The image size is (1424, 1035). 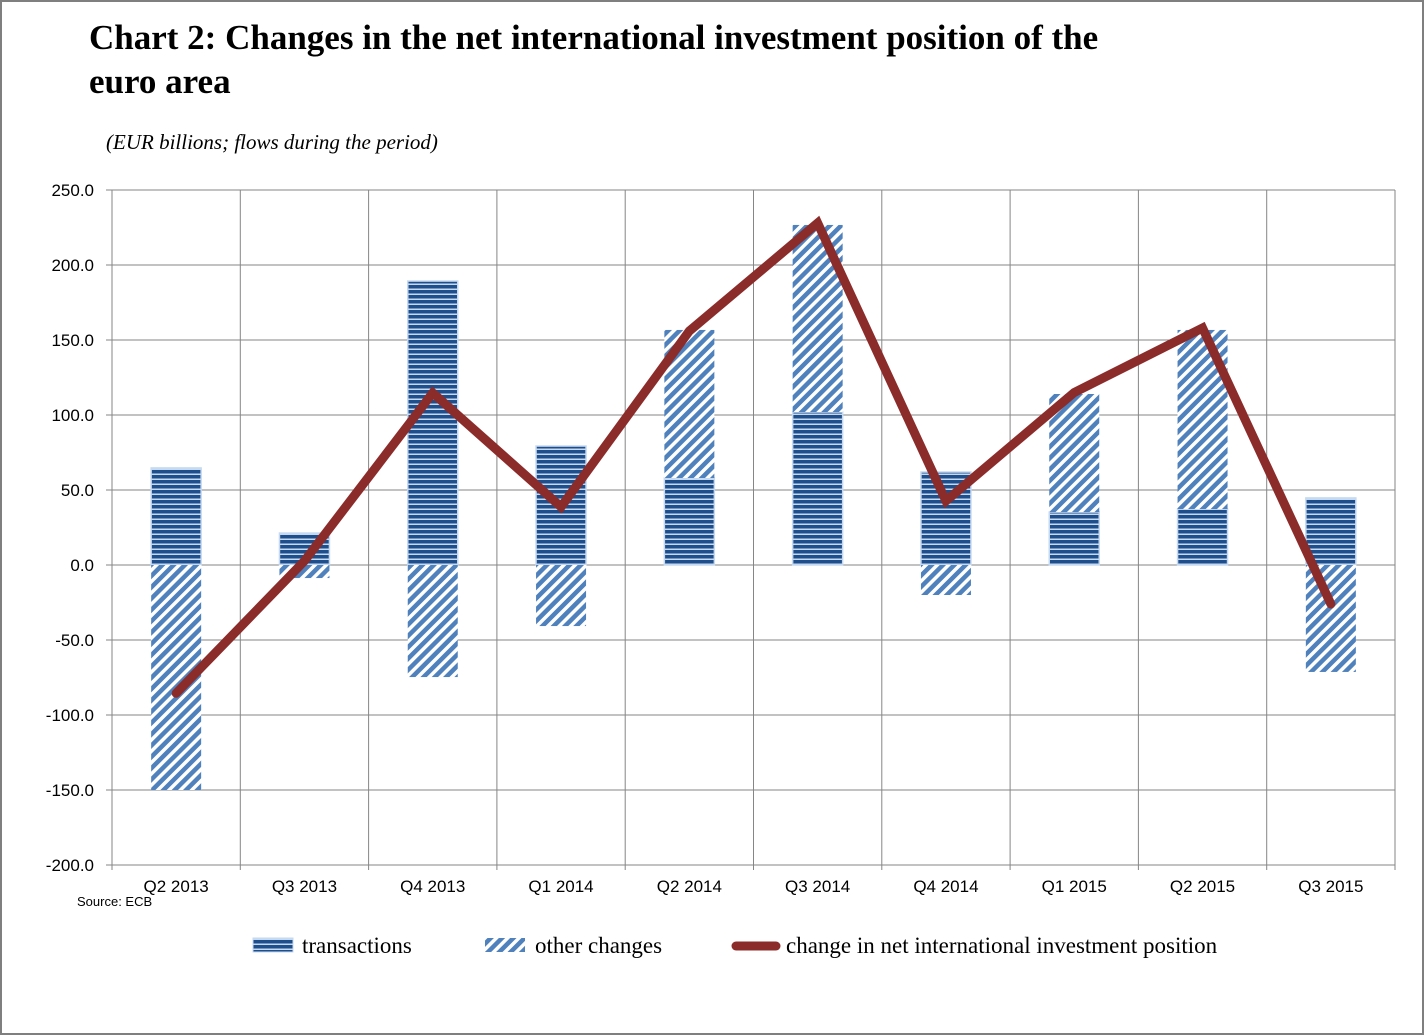 I want to click on x-tick-label: Q1 2014, so click(x=560, y=886).